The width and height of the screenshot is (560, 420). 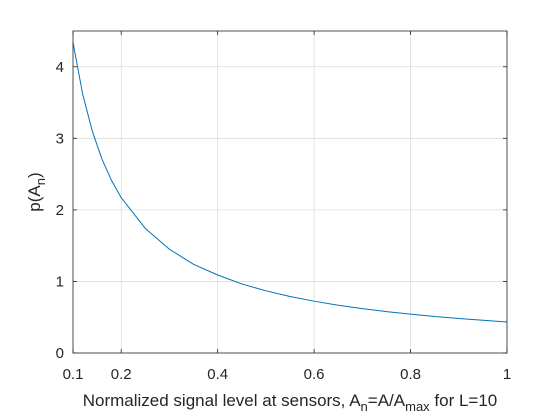 What do you see at coordinates (60, 353) in the screenshot?
I see `y-tick-label: 0` at bounding box center [60, 353].